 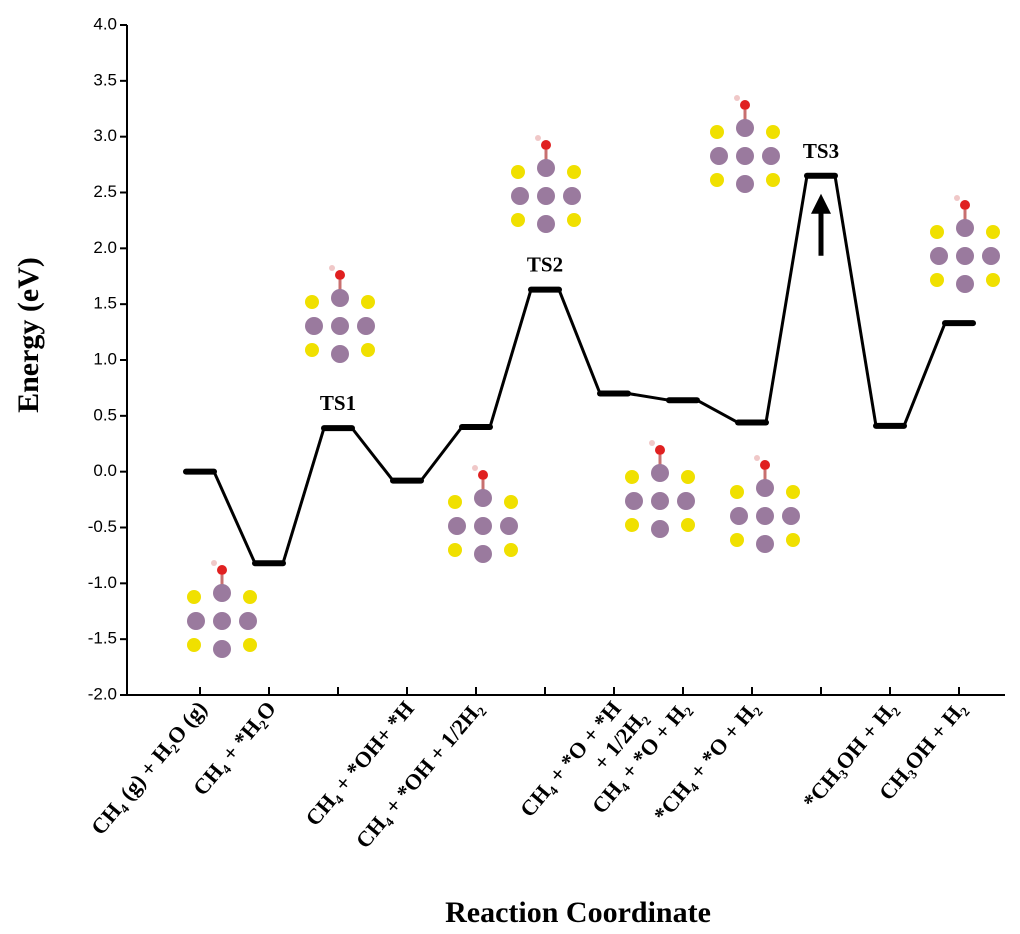 I want to click on y-tick-label: 1.5, so click(x=105, y=303).